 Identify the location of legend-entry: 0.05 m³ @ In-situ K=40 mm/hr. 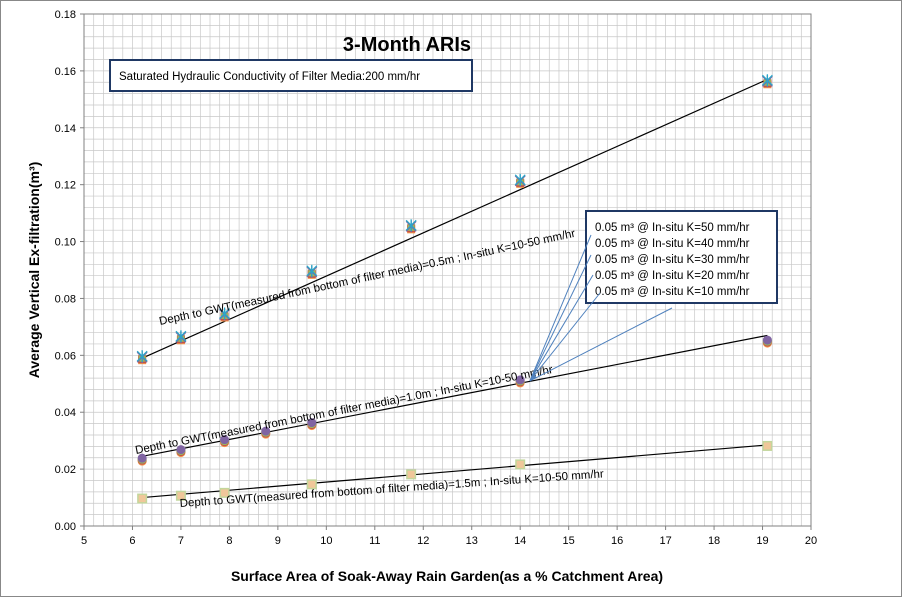
(672, 244).